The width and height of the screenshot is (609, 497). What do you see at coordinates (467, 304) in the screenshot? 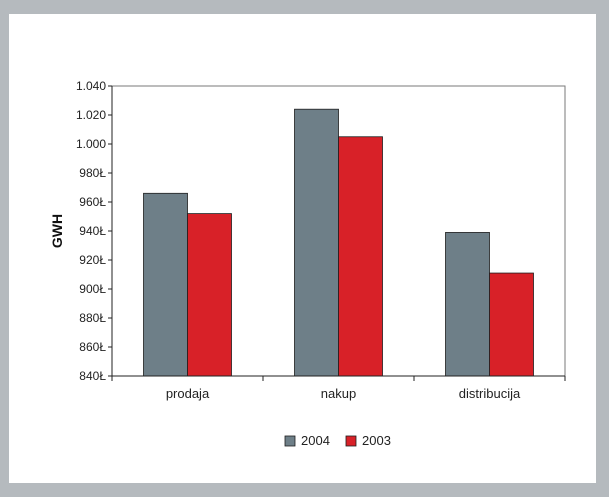
I see `bar-2004-distribucija` at bounding box center [467, 304].